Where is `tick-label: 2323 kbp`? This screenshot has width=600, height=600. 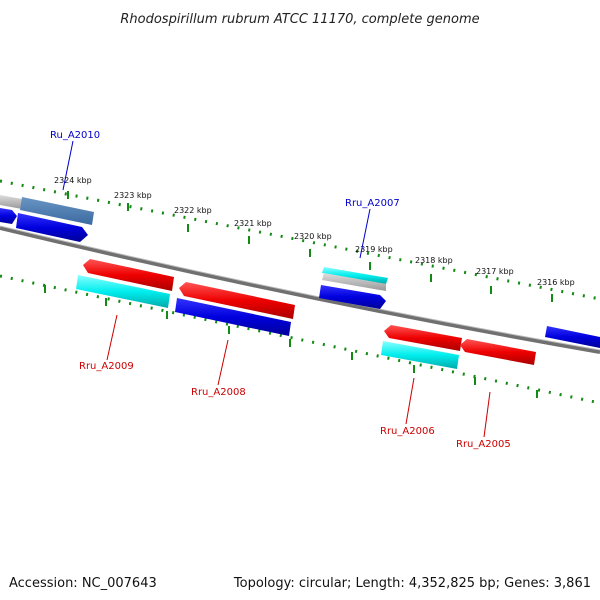 tick-label: 2323 kbp is located at coordinates (133, 195).